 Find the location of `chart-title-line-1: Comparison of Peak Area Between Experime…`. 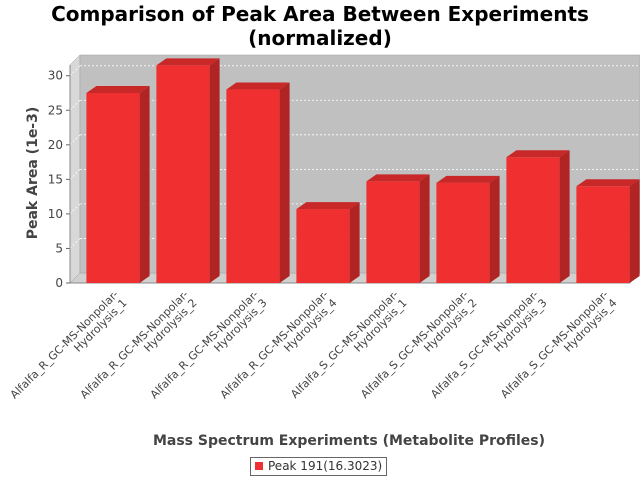

chart-title-line-1: Comparison of Peak Area Between Experime… is located at coordinates (320, 14).